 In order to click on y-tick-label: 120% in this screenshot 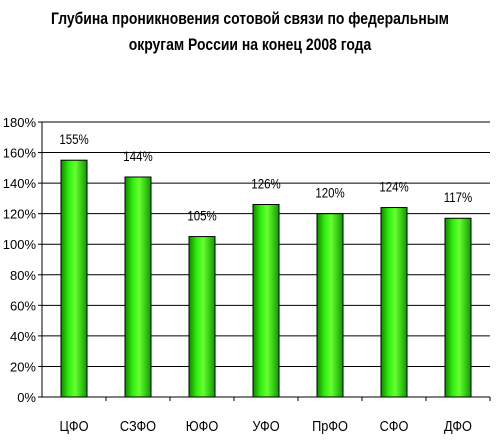, I will do `click(20, 214)`.